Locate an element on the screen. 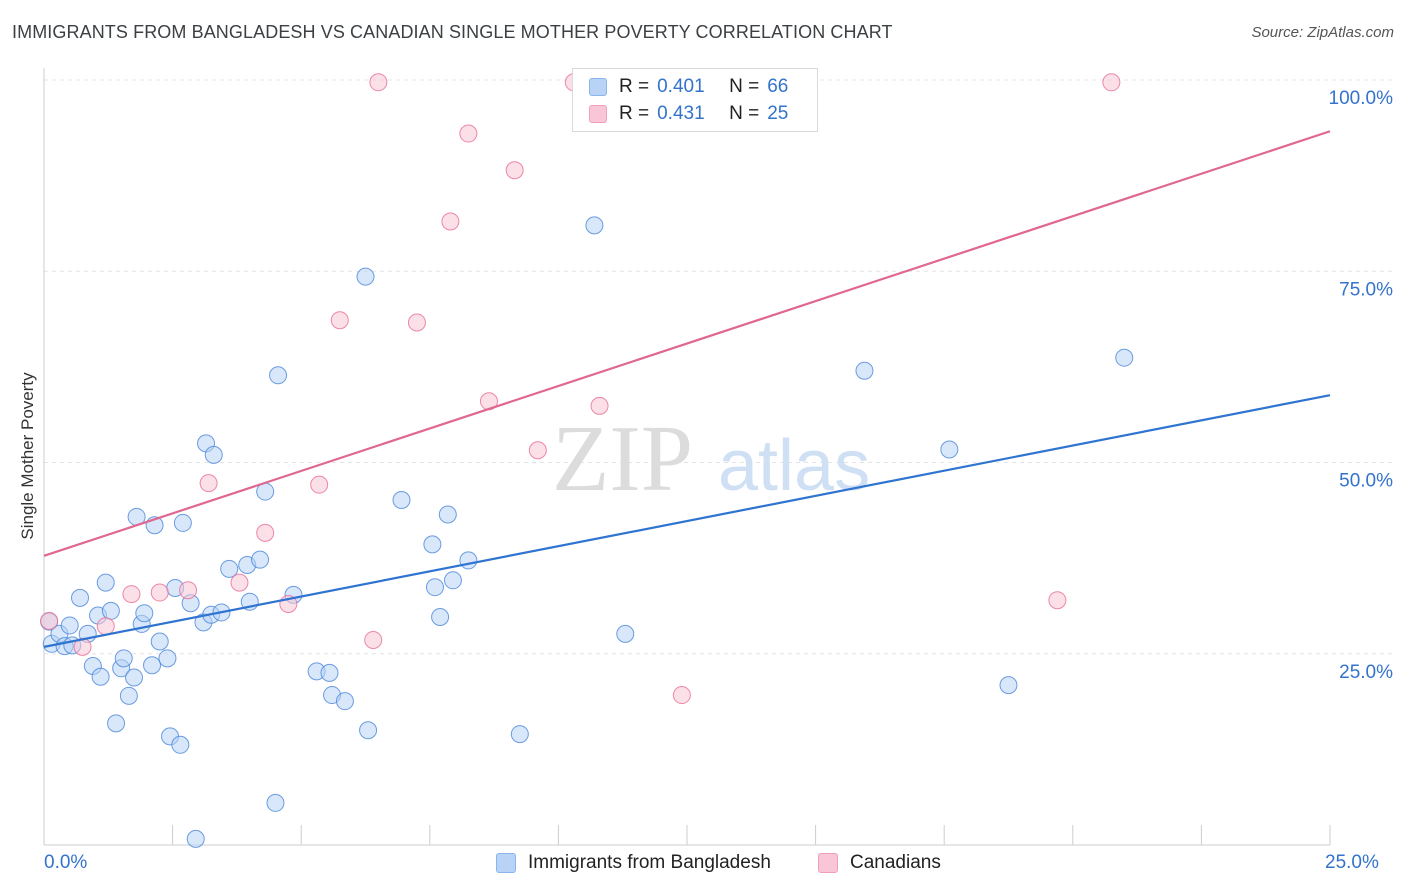  legend-row-canadians: R = 0.431 N = 25 is located at coordinates (688, 114).